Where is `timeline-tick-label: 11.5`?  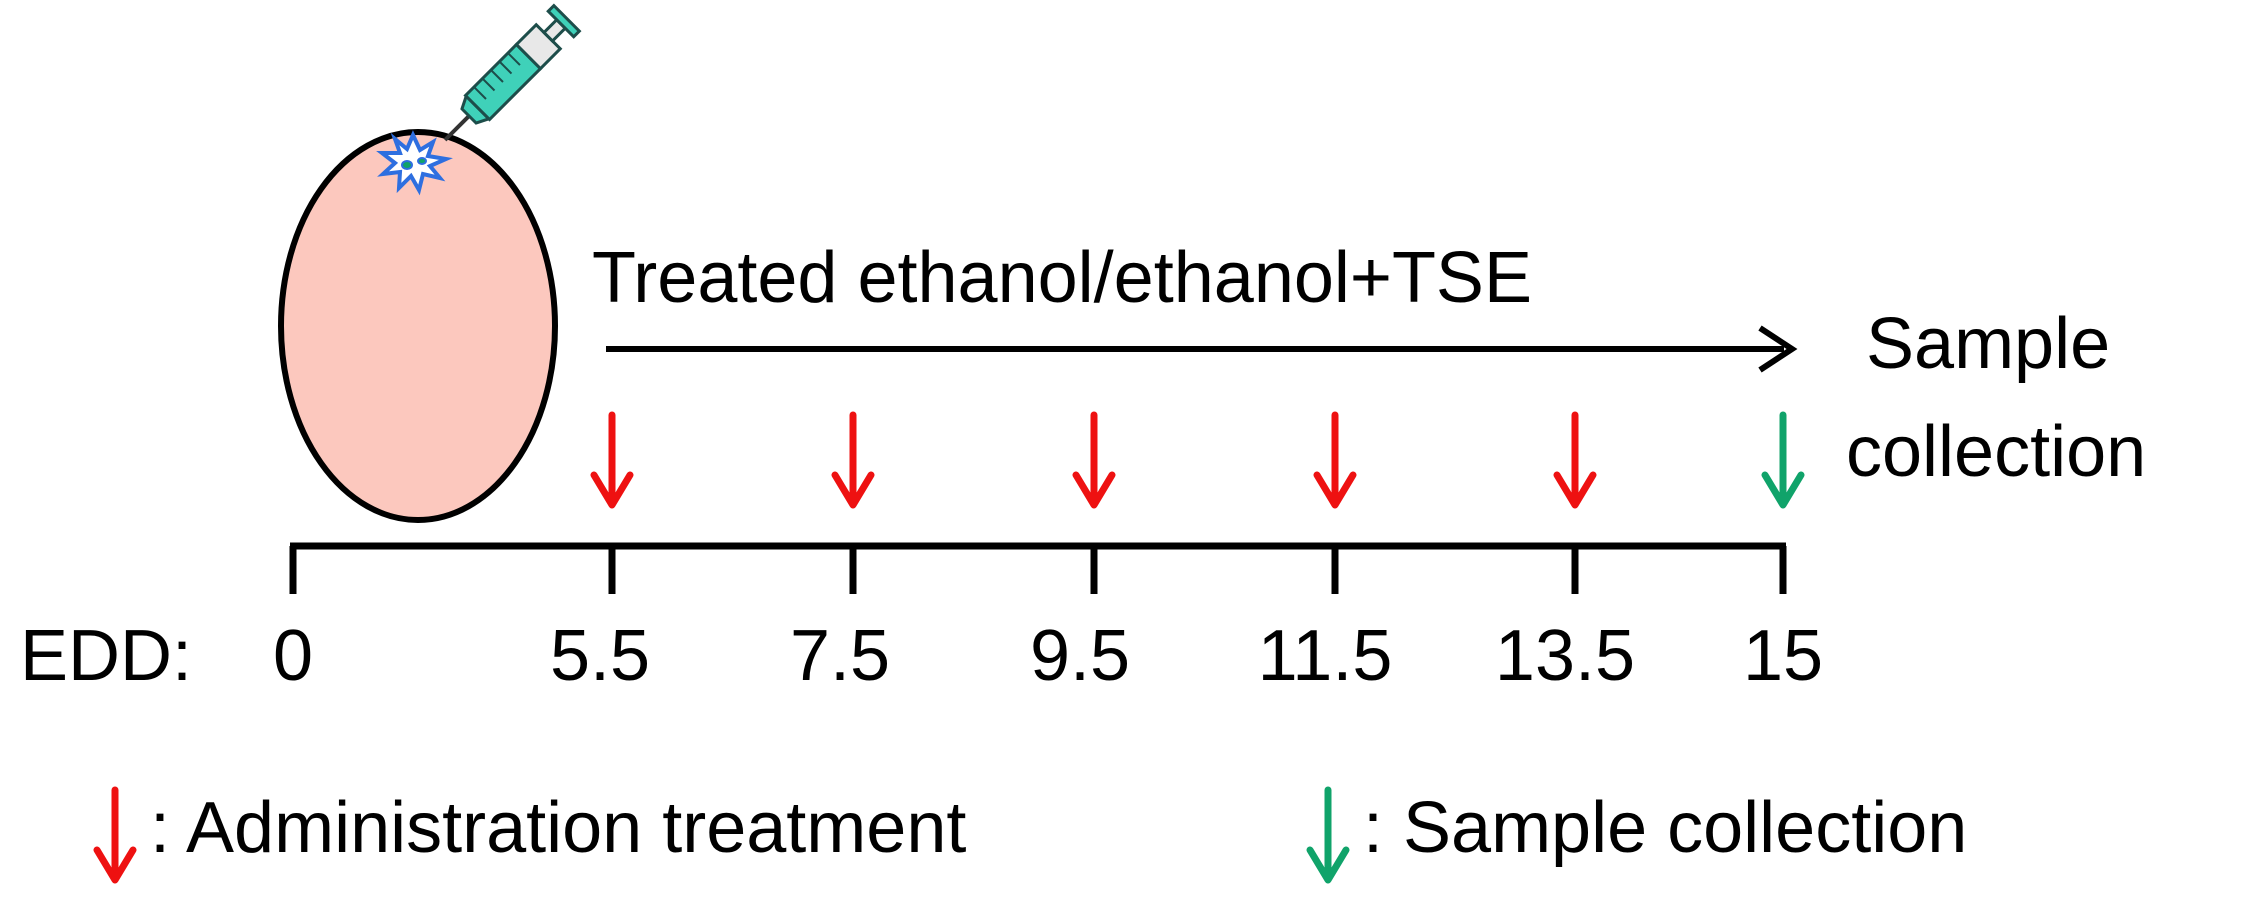 timeline-tick-label: 11.5 is located at coordinates (1325, 656).